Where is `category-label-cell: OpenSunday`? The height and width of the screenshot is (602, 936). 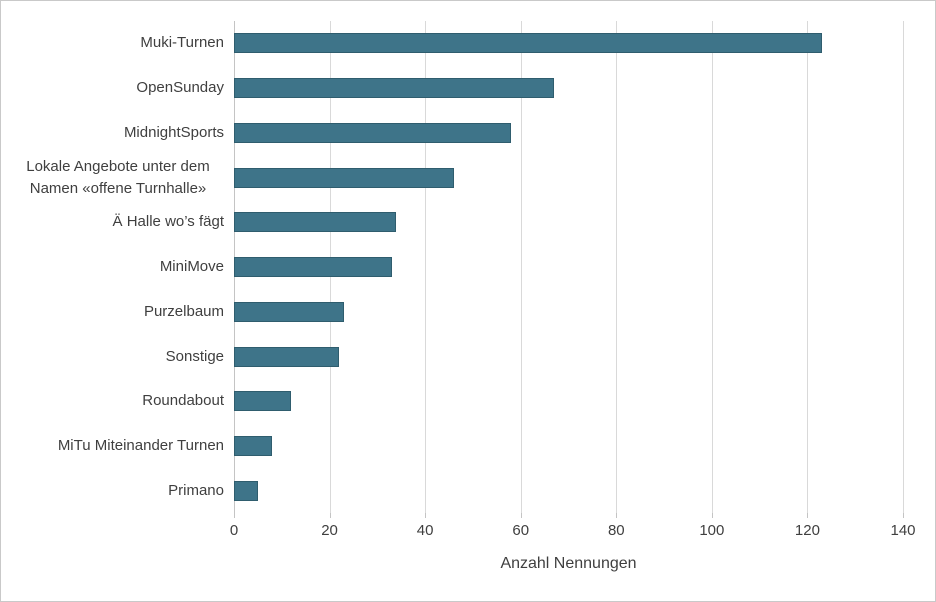
category-label-cell: OpenSunday is located at coordinates (112, 88).